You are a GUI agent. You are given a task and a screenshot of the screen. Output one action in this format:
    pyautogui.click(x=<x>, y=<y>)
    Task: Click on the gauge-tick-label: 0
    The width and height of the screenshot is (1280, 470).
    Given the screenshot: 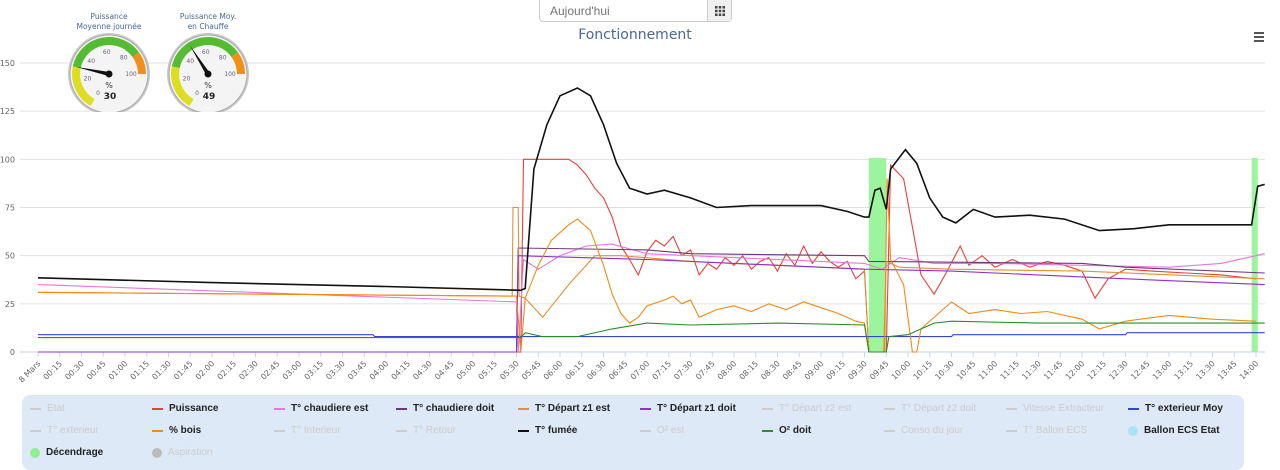 What is the action you would take?
    pyautogui.click(x=98, y=93)
    